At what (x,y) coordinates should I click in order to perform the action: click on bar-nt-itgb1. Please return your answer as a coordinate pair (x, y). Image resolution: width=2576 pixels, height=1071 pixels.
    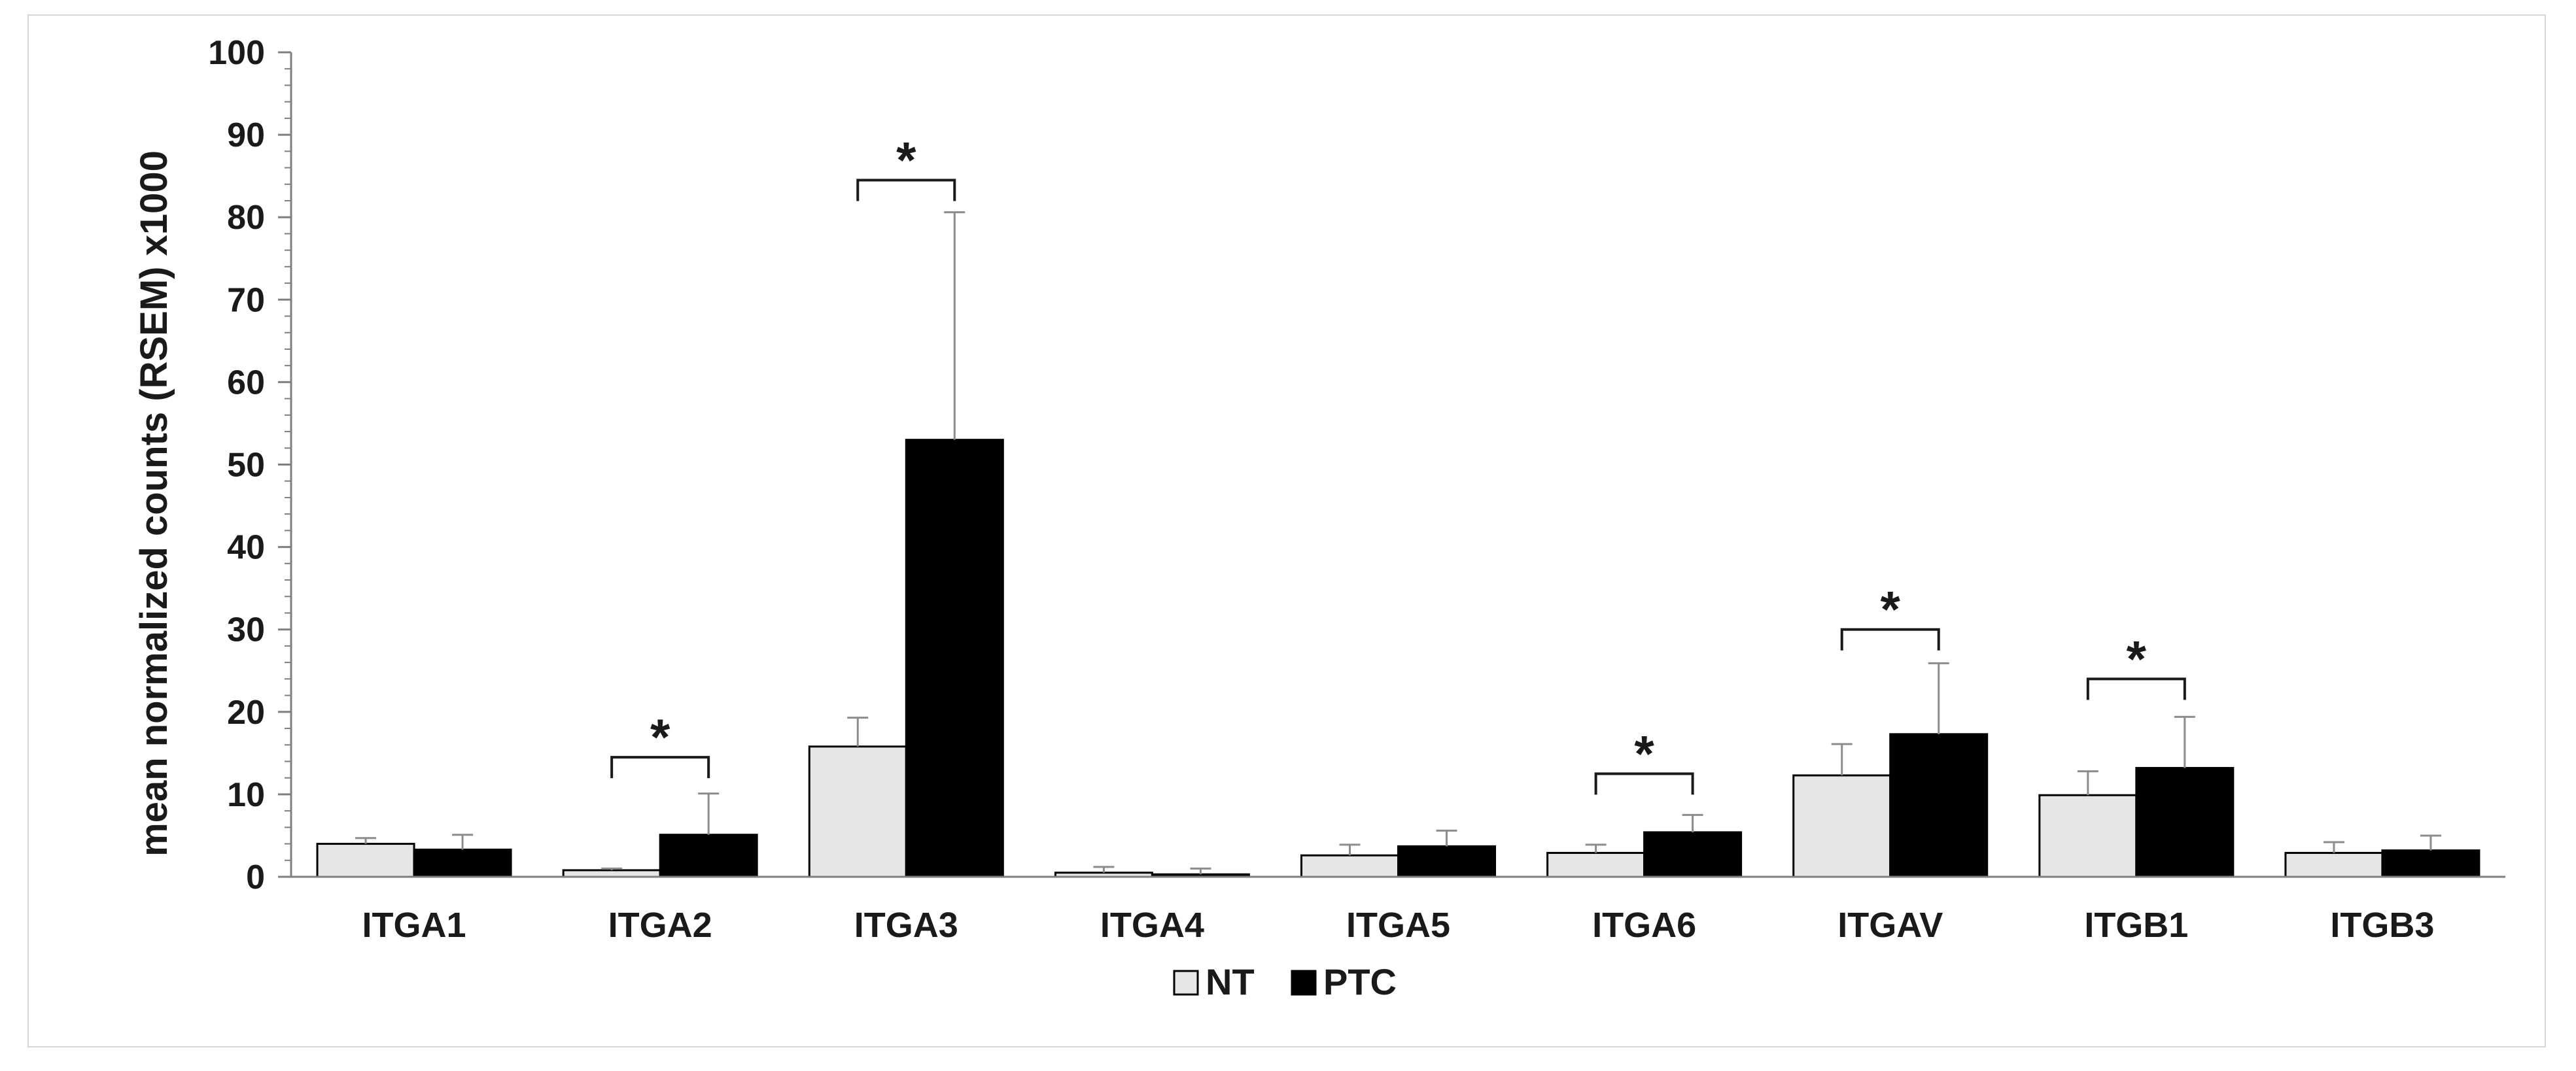
    Looking at the image, I should click on (2088, 836).